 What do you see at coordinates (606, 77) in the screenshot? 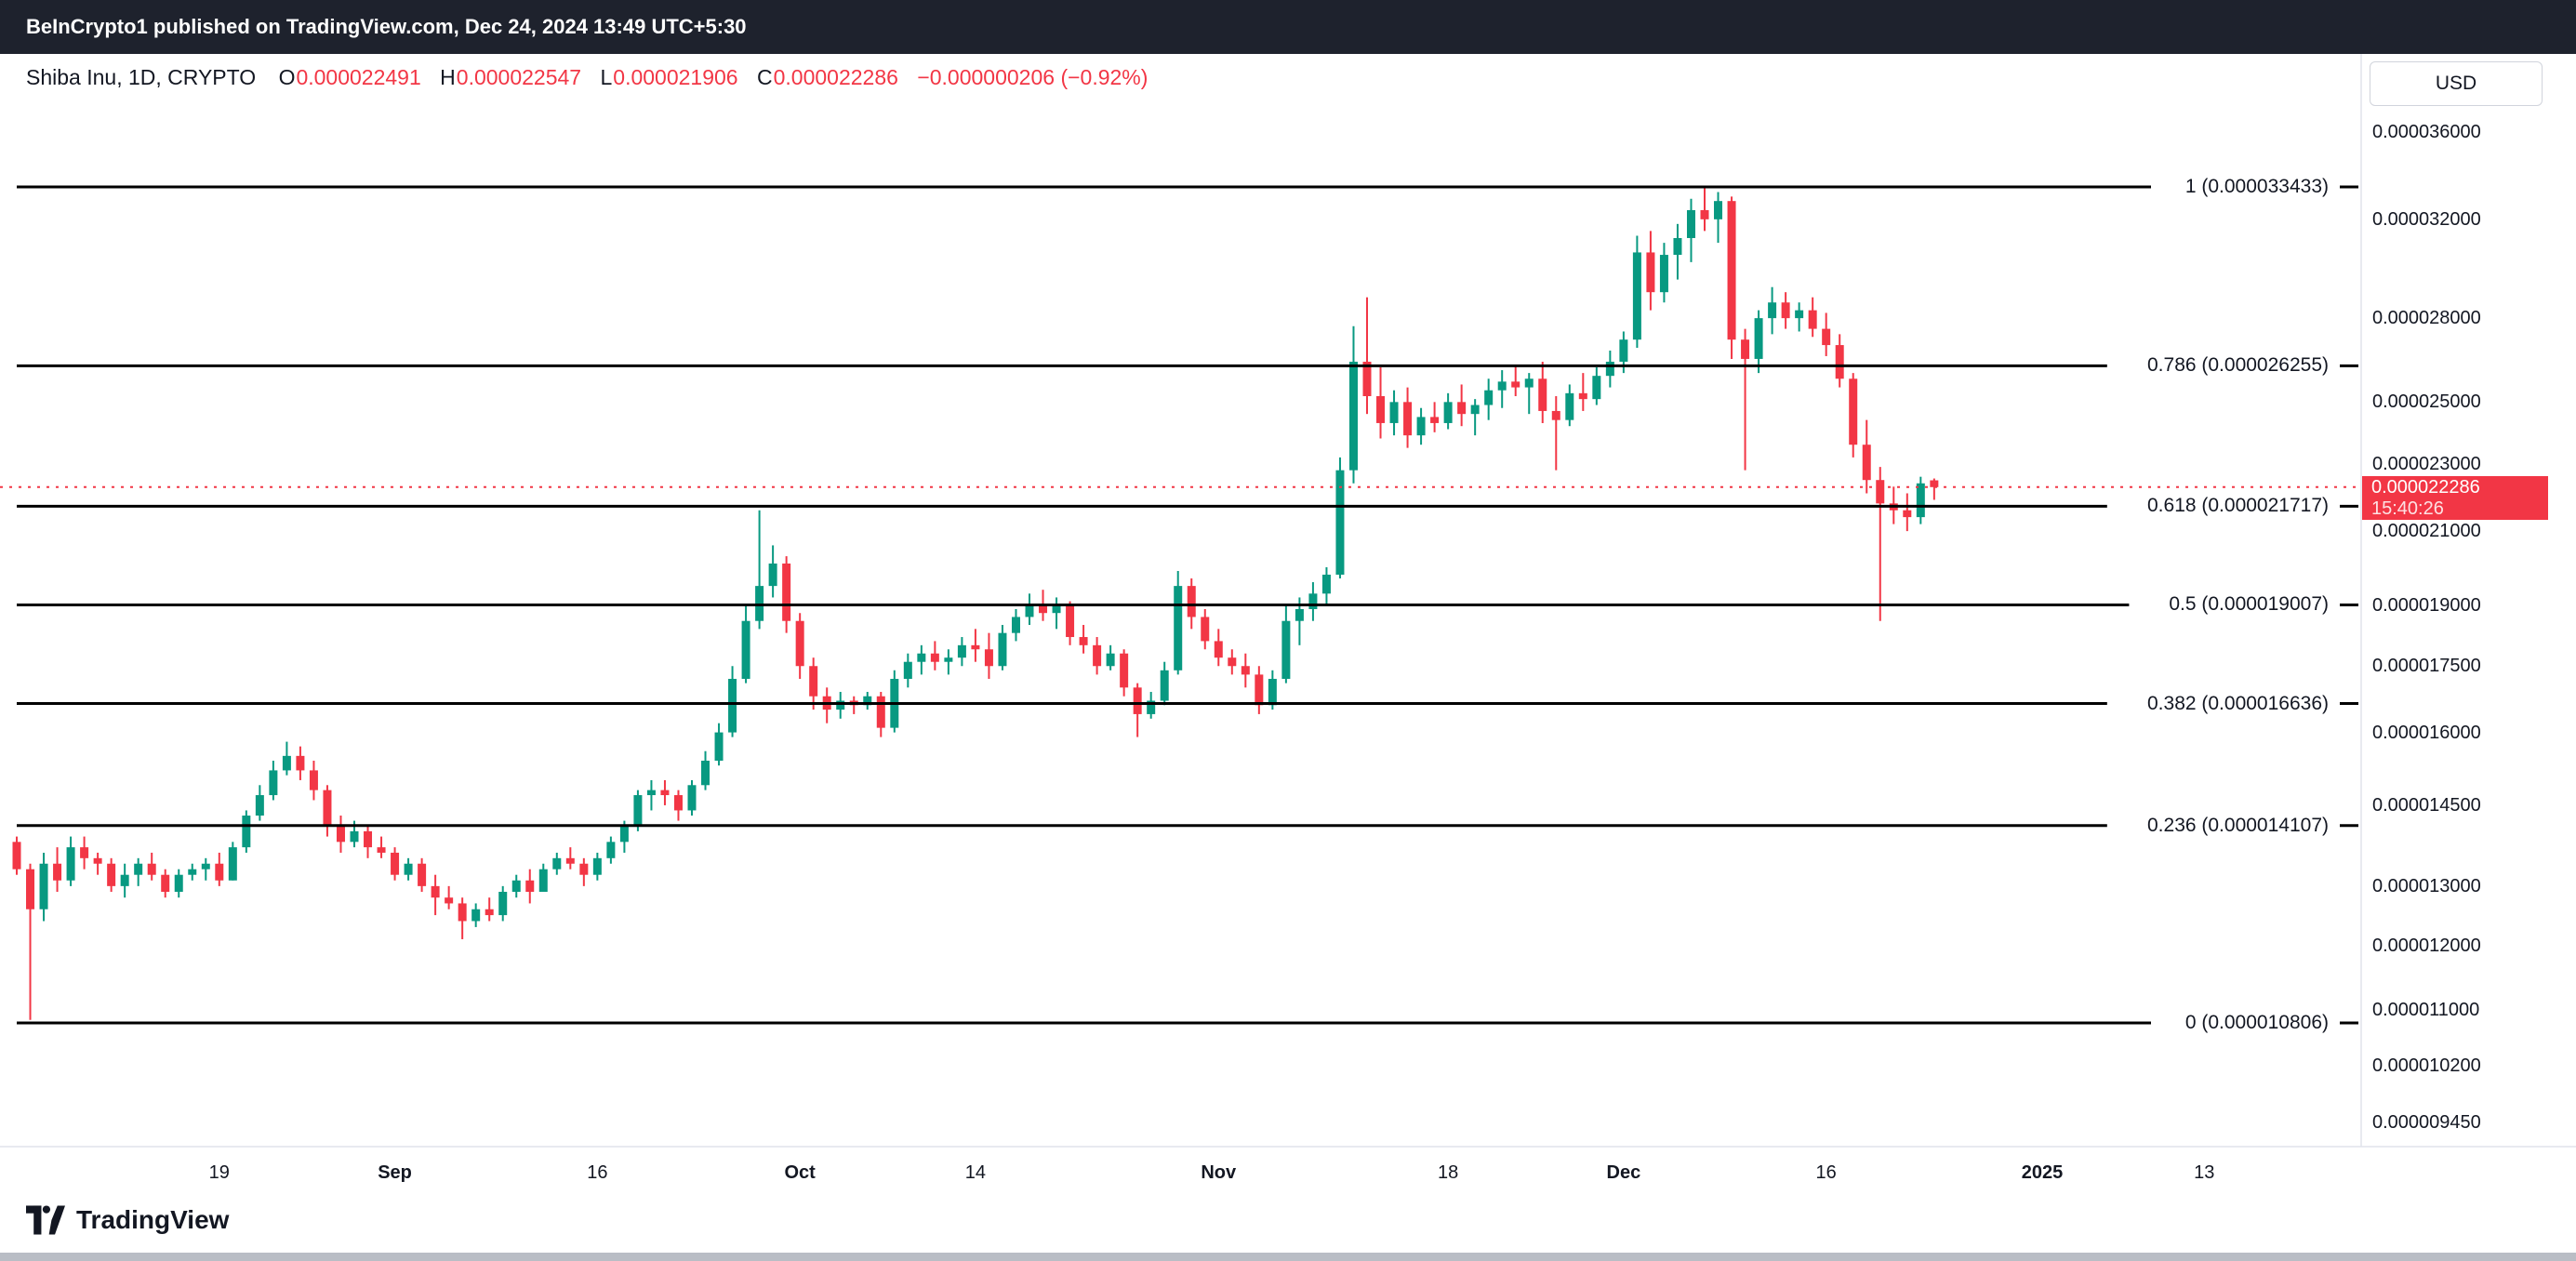
I see `low-label: L` at bounding box center [606, 77].